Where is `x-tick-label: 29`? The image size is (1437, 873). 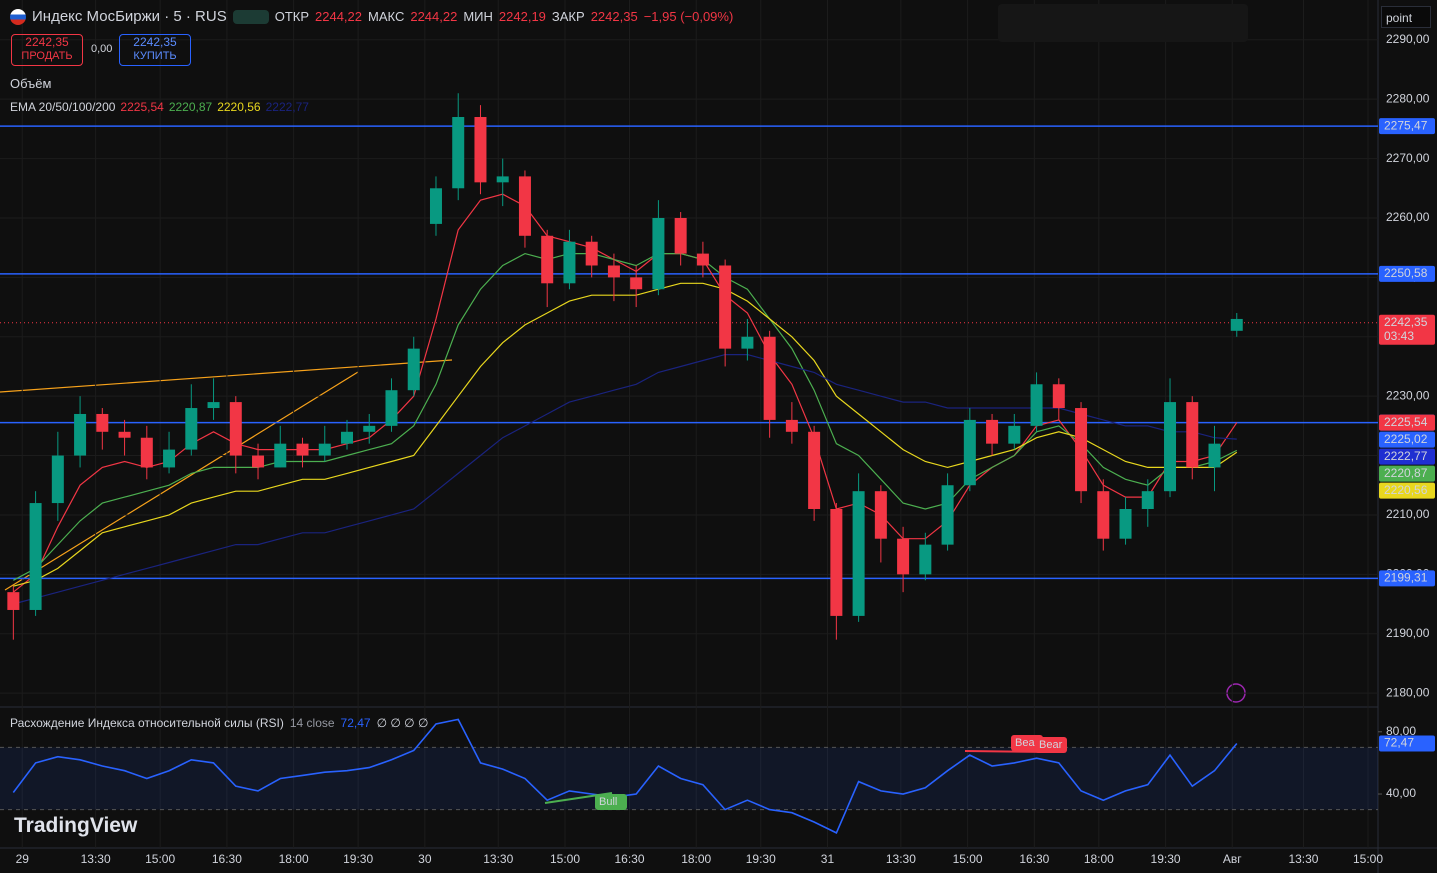 x-tick-label: 29 is located at coordinates (23, 859).